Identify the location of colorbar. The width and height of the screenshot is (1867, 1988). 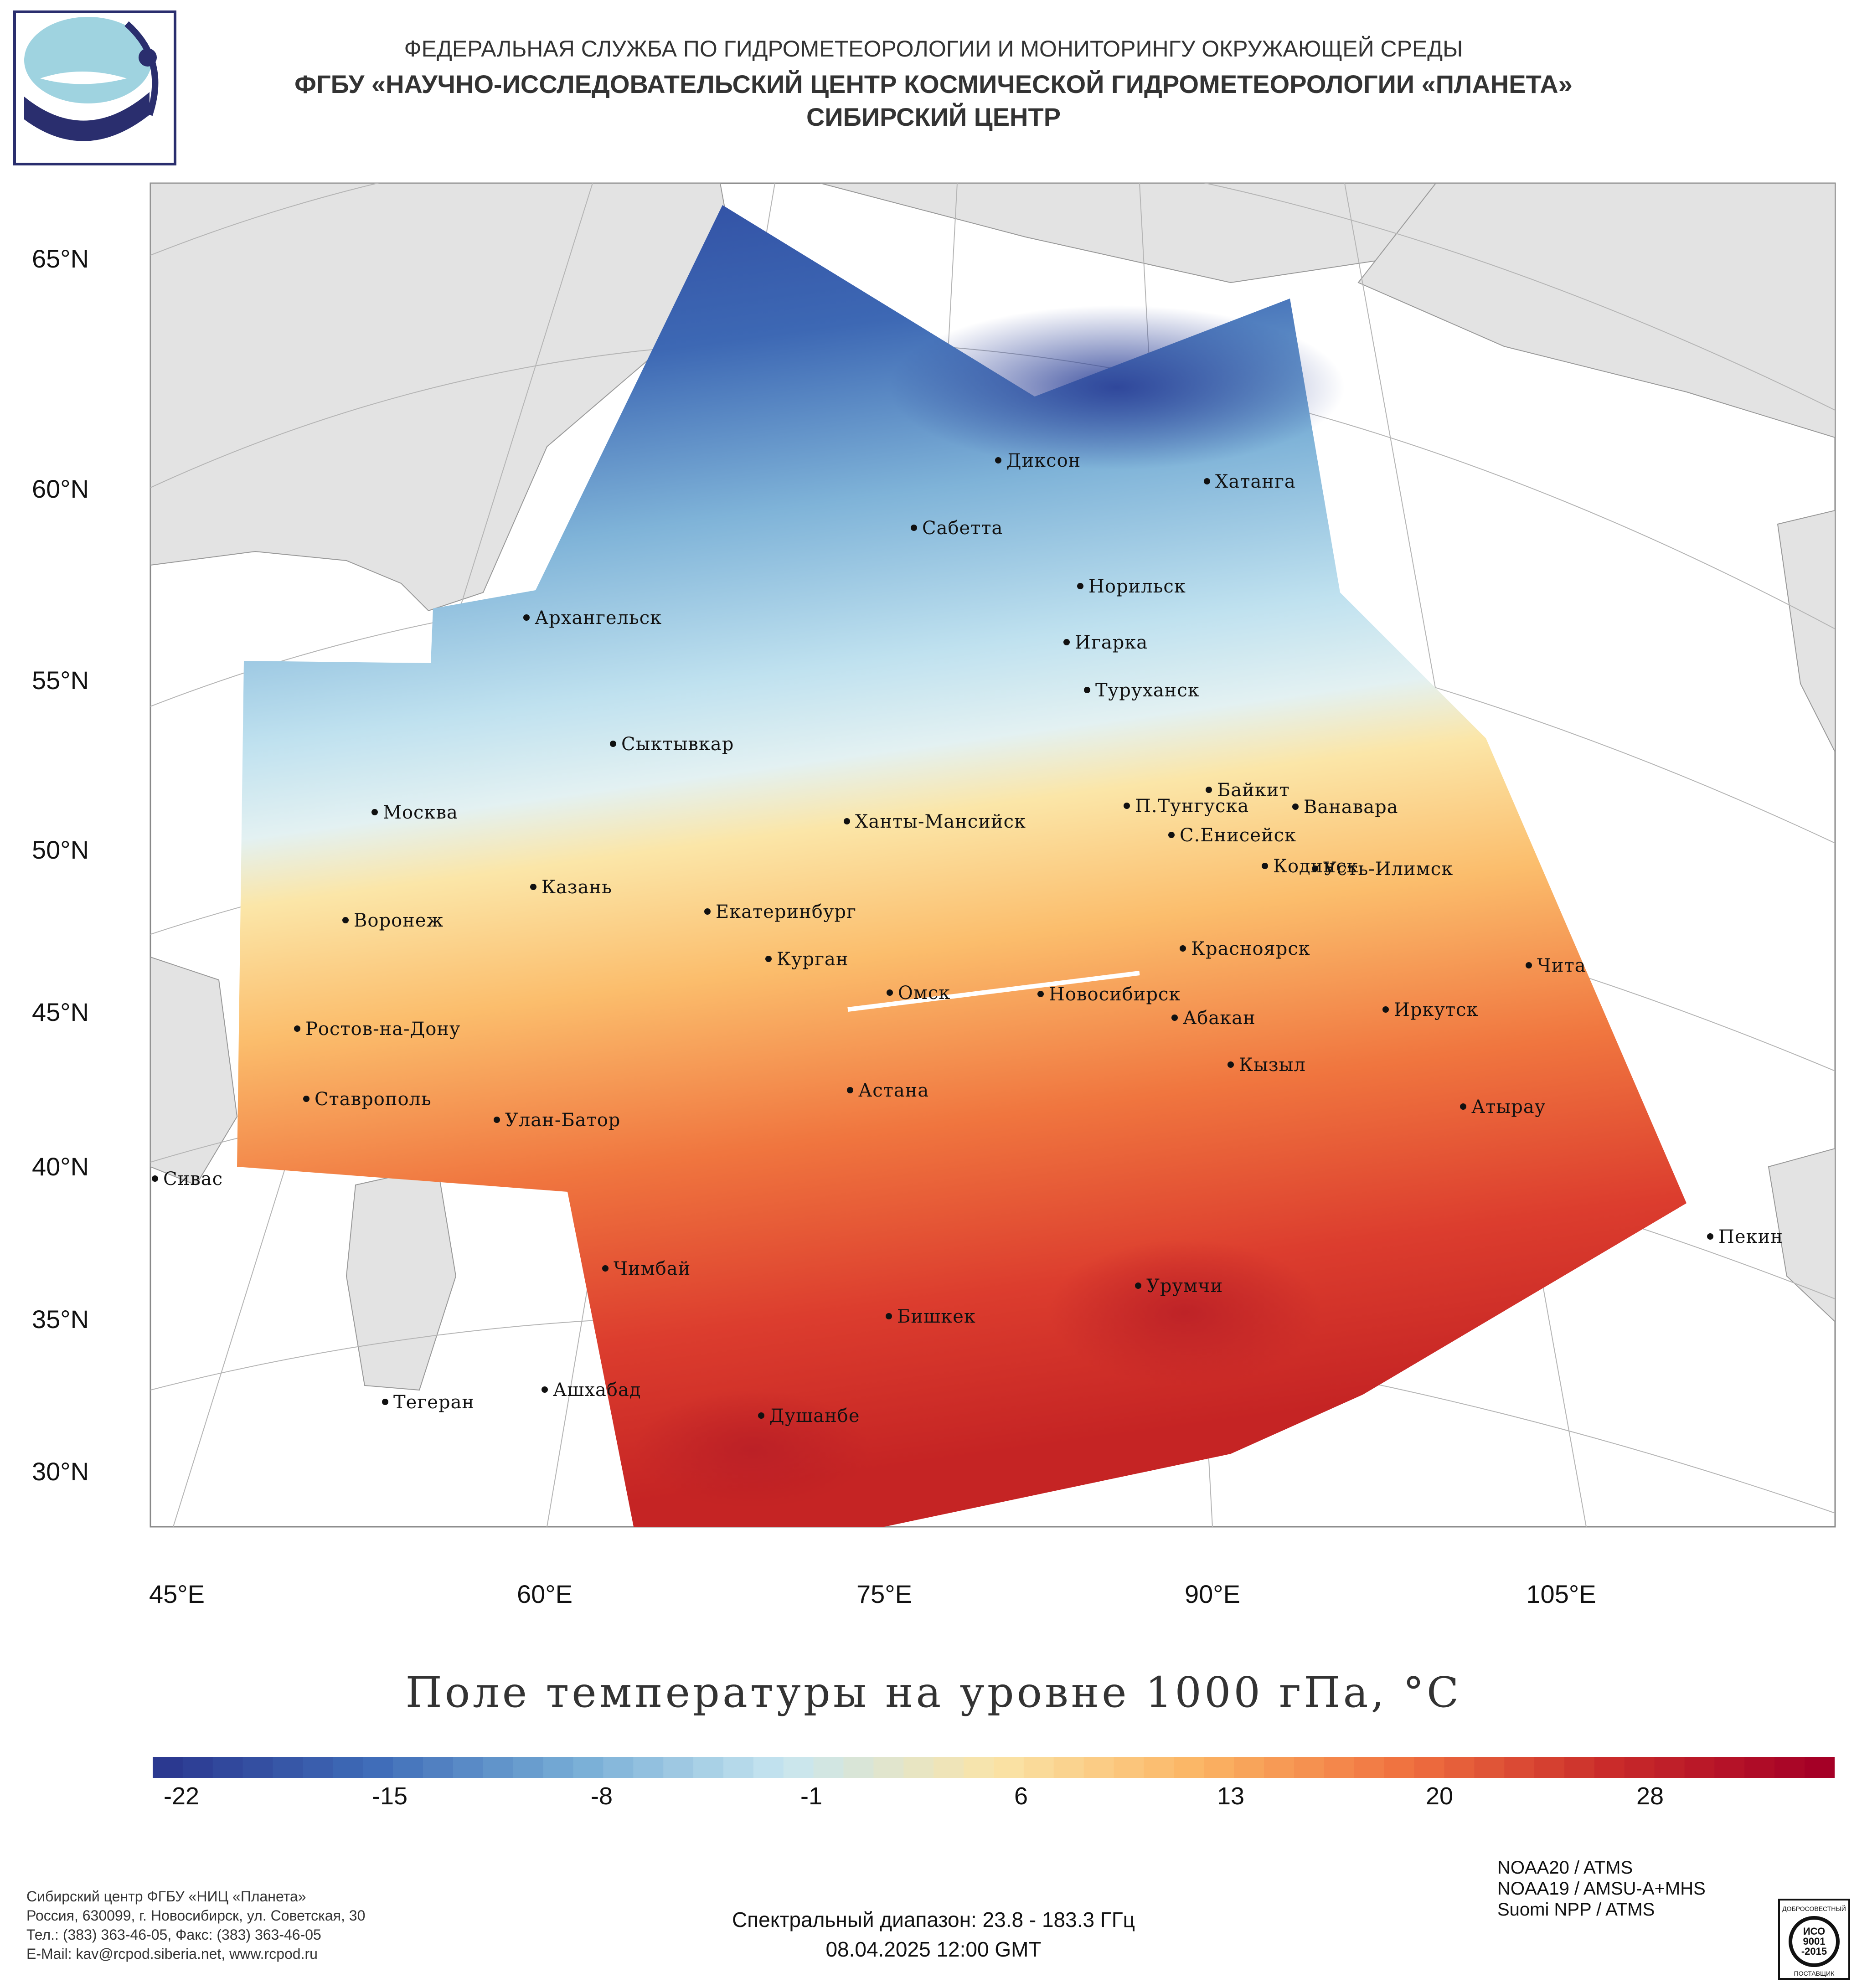
(994, 1768).